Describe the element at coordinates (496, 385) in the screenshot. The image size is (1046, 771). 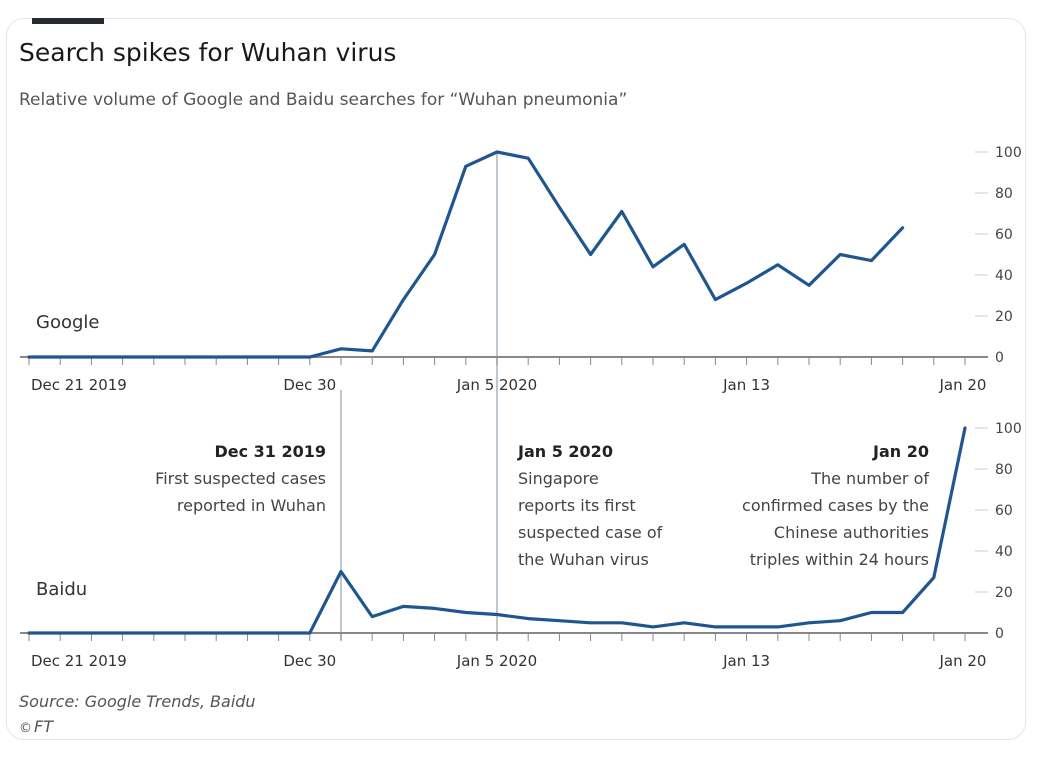
I see `xtick-label-google: Jan 5 2020` at that location.